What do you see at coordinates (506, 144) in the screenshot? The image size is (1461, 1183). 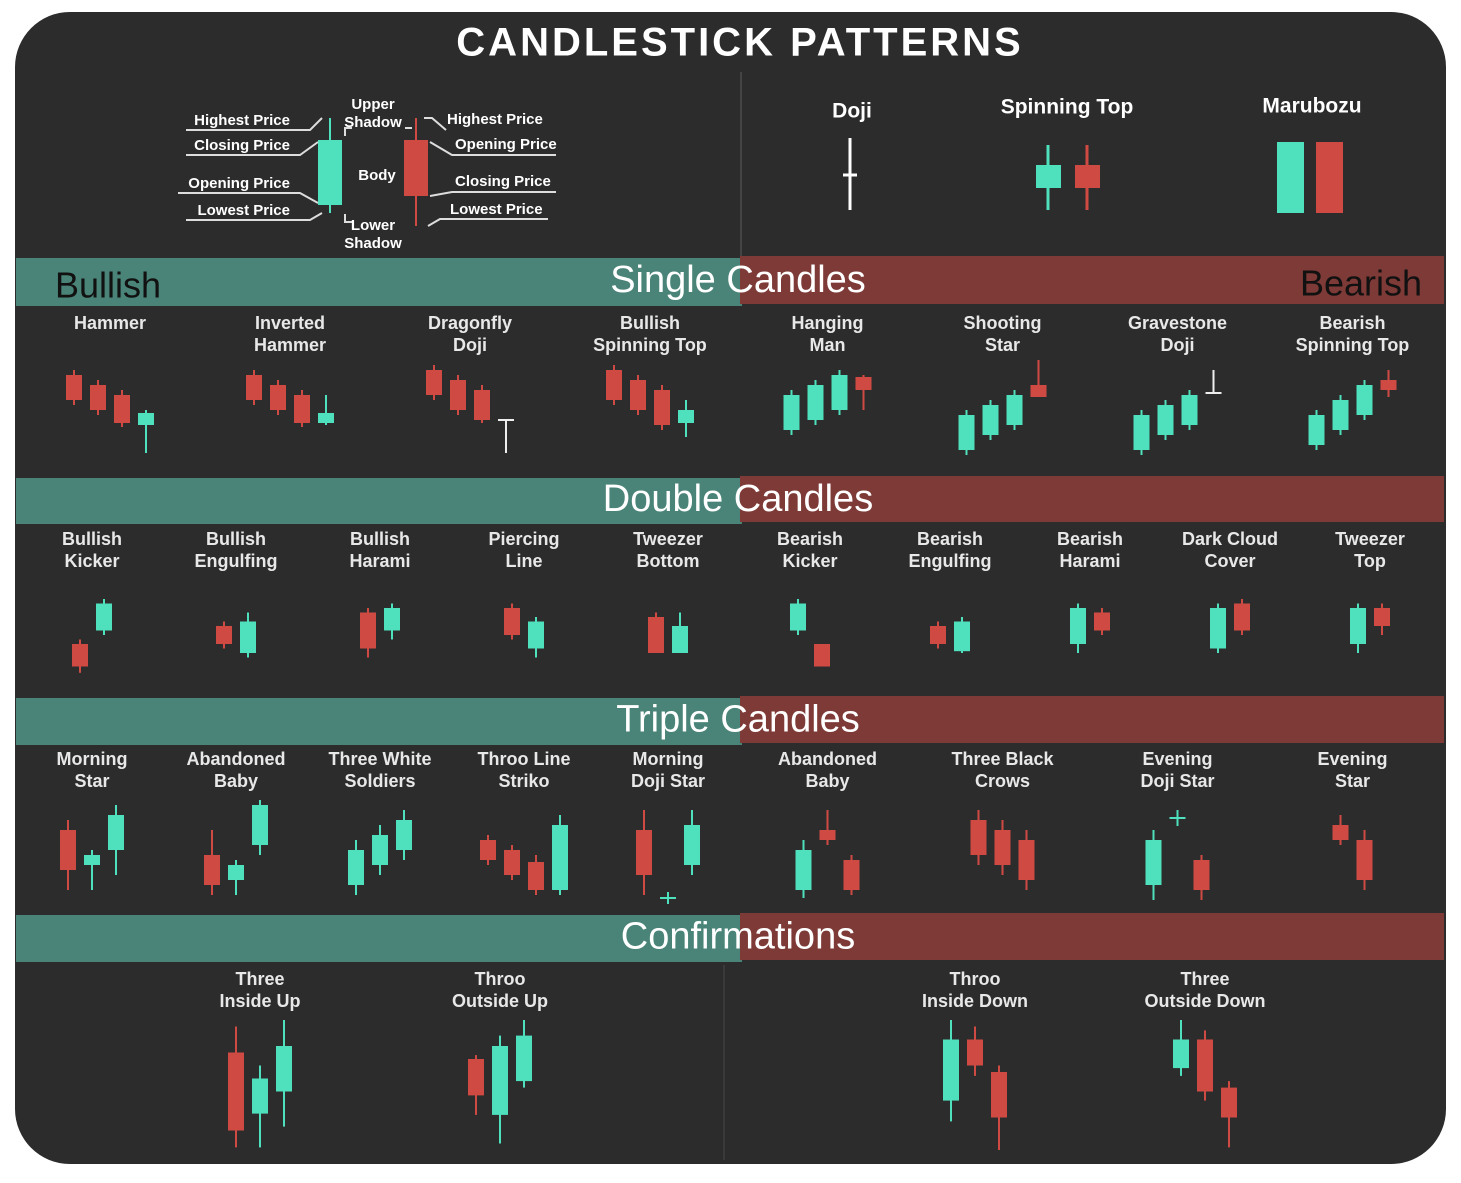 I see `anatomy-label: Opening Price` at bounding box center [506, 144].